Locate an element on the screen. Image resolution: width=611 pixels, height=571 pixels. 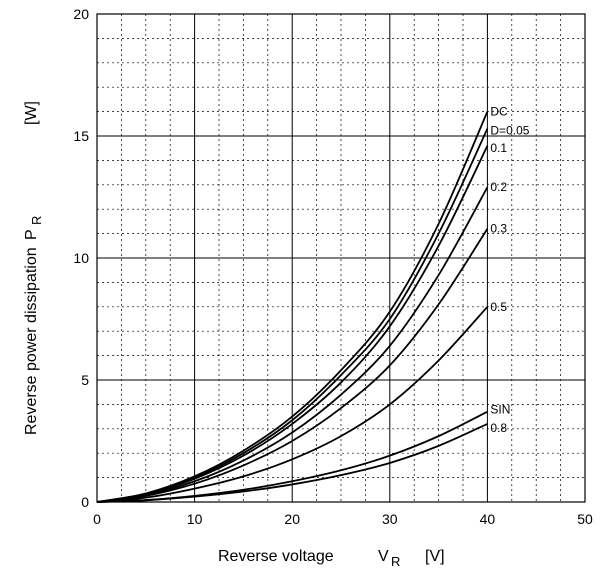
series-label-0.3: 0.3 is located at coordinates (498, 229).